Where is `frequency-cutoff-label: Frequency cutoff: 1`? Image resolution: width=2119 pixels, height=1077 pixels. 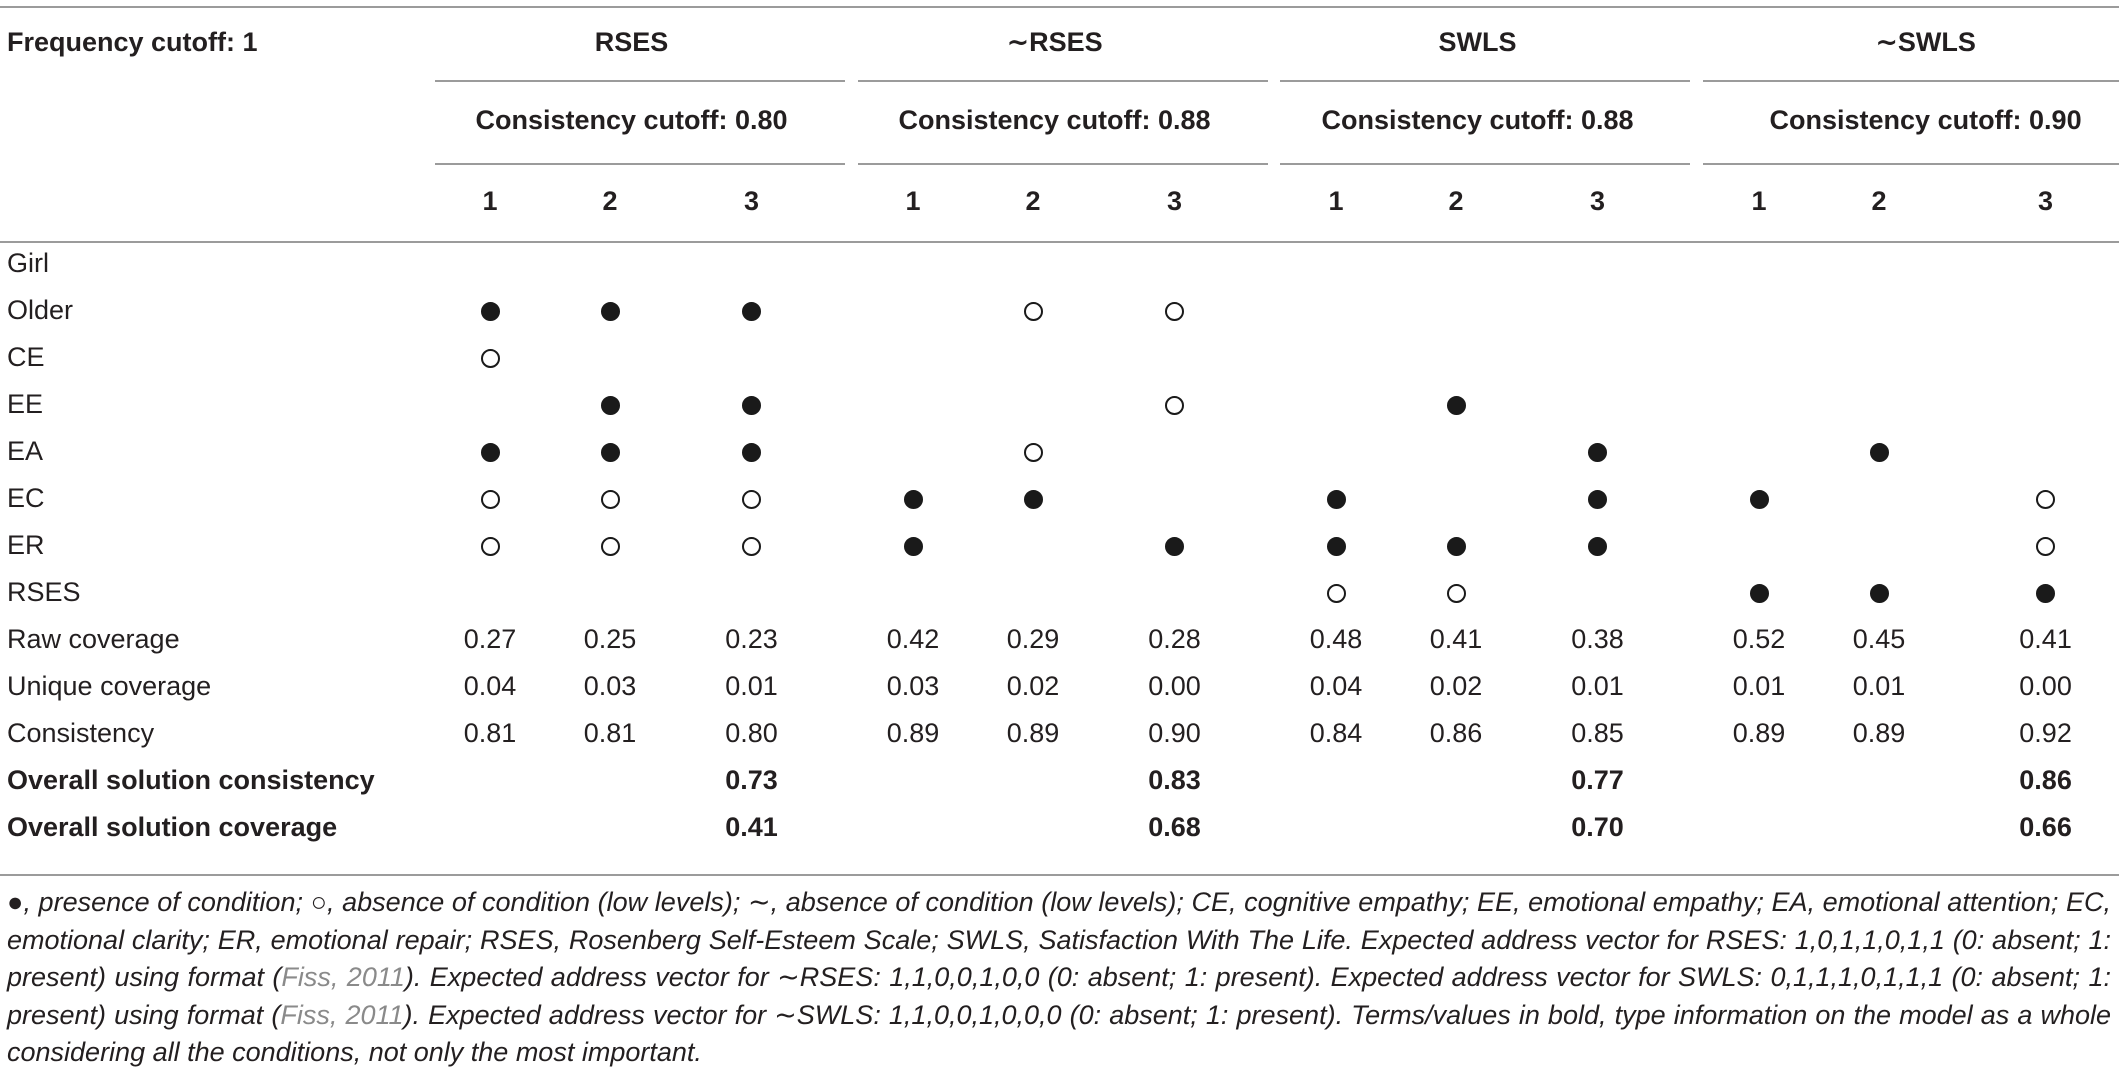 frequency-cutoff-label: Frequency cutoff: 1 is located at coordinates (132, 41).